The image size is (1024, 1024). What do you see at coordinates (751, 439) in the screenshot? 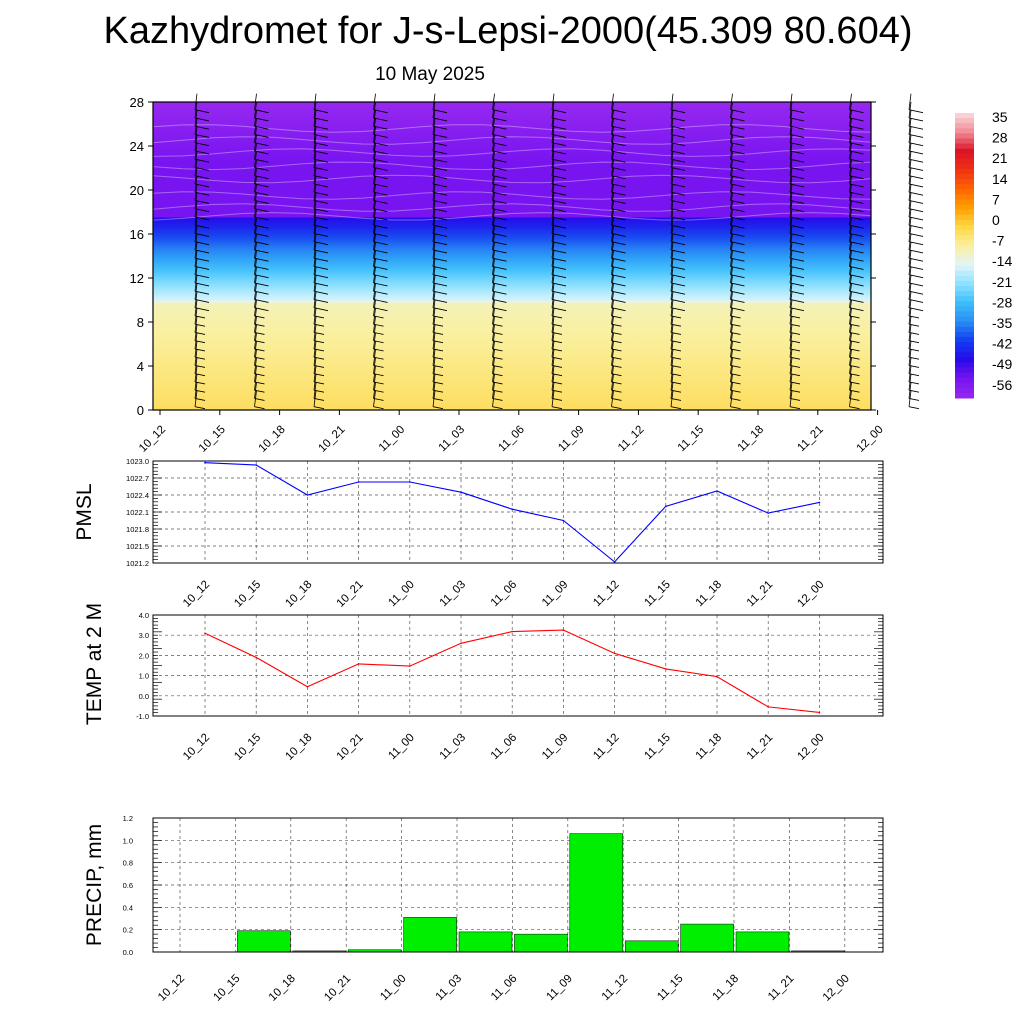
I see `heatmap-x-tick-label: 11_18` at bounding box center [751, 439].